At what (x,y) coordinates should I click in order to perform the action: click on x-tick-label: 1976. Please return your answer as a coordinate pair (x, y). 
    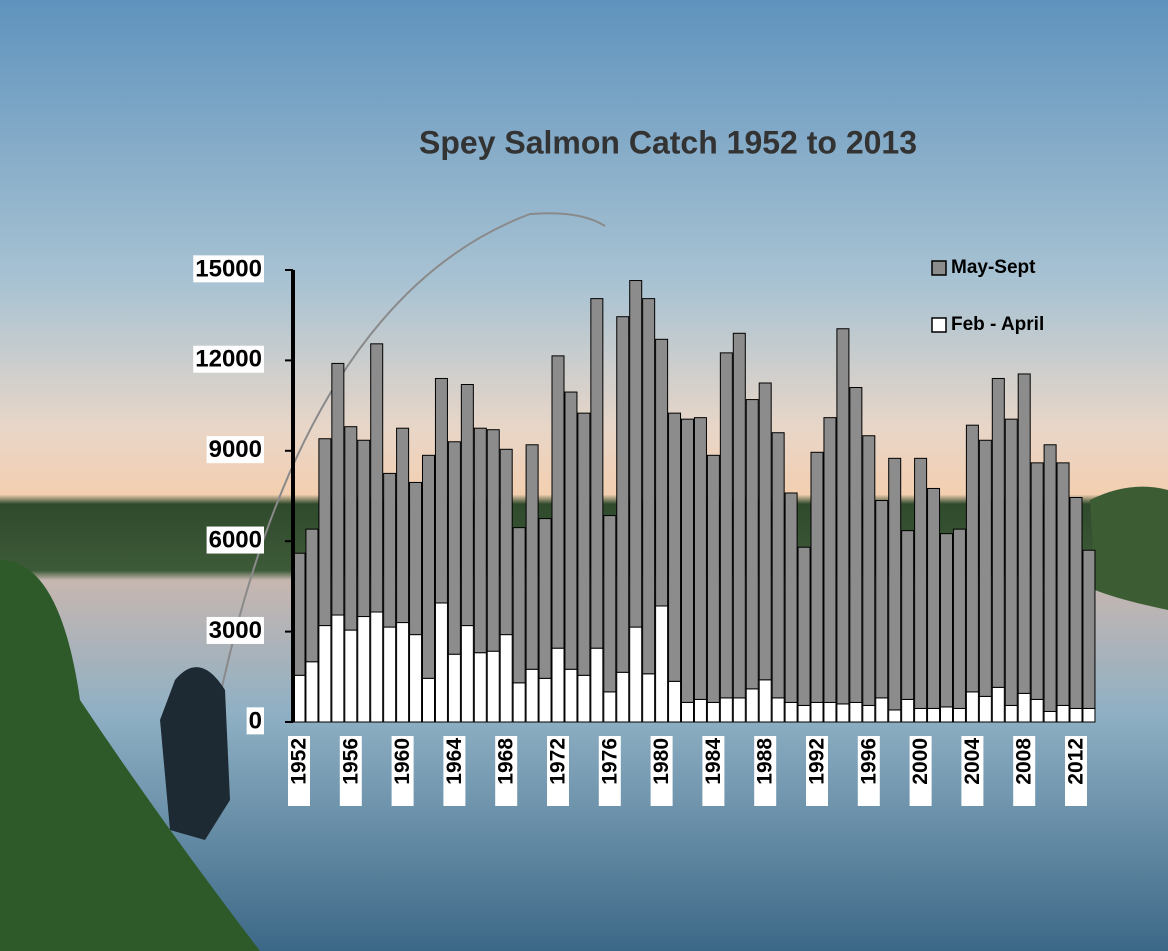
    Looking at the image, I should click on (609, 761).